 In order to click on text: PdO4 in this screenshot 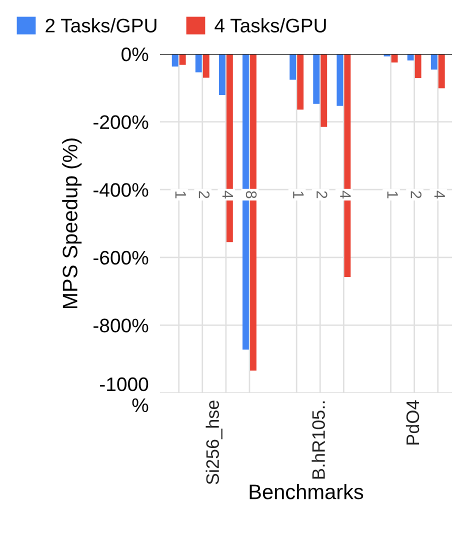, I will do `click(413, 422)`.